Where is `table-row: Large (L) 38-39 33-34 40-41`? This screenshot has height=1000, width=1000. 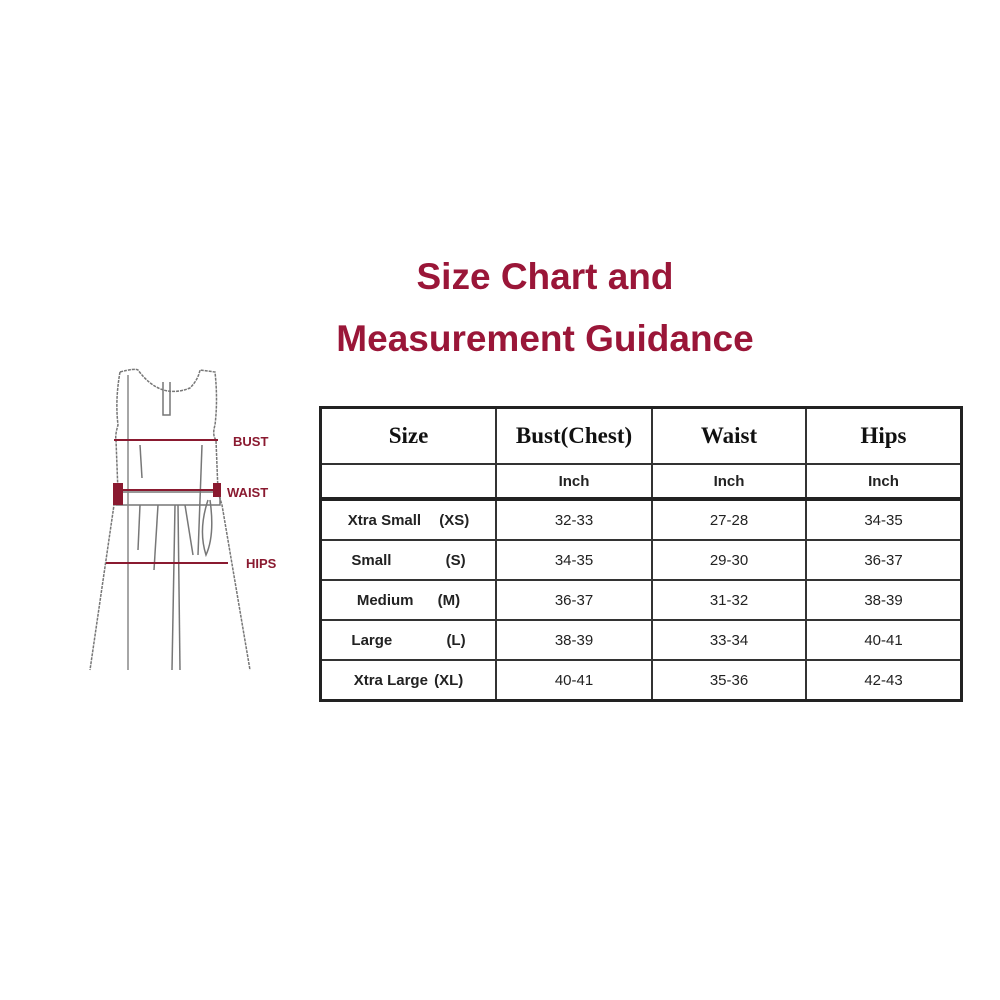
table-row: Large (L) 38-39 33-34 40-41 is located at coordinates (641, 640).